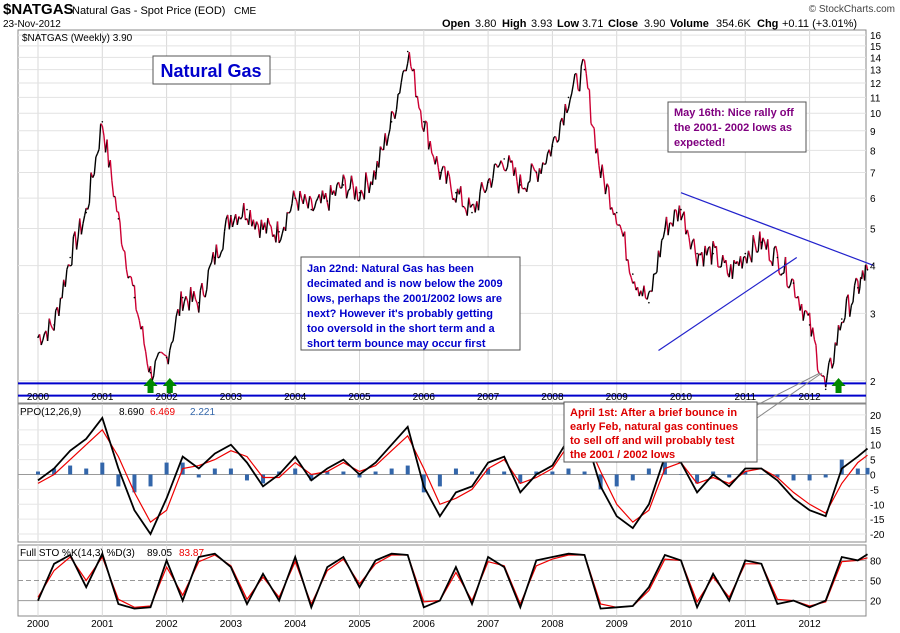 The height and width of the screenshot is (633, 900). What do you see at coordinates (390, 269) in the screenshot?
I see `annotation-0-line-0: Jan 22nd: Natural Gas has been` at bounding box center [390, 269].